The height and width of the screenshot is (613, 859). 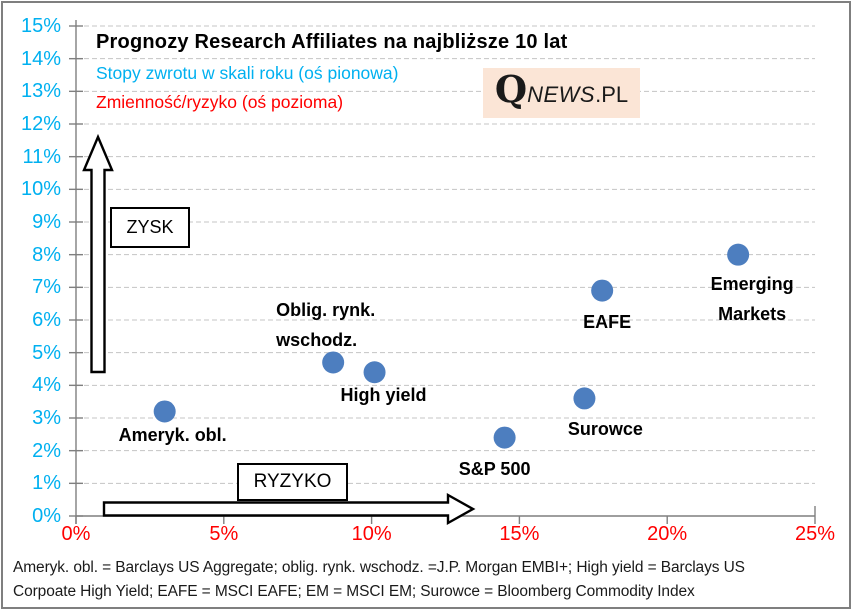 I want to click on y-tick-label: 8%, so click(x=46, y=254).